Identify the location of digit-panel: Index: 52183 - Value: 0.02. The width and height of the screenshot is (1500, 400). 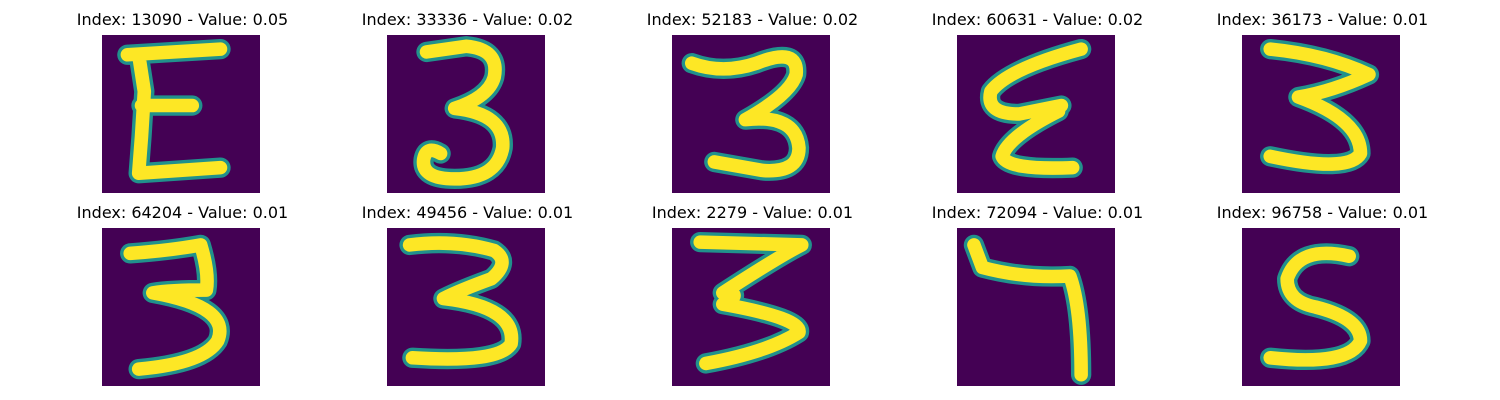
(752, 105).